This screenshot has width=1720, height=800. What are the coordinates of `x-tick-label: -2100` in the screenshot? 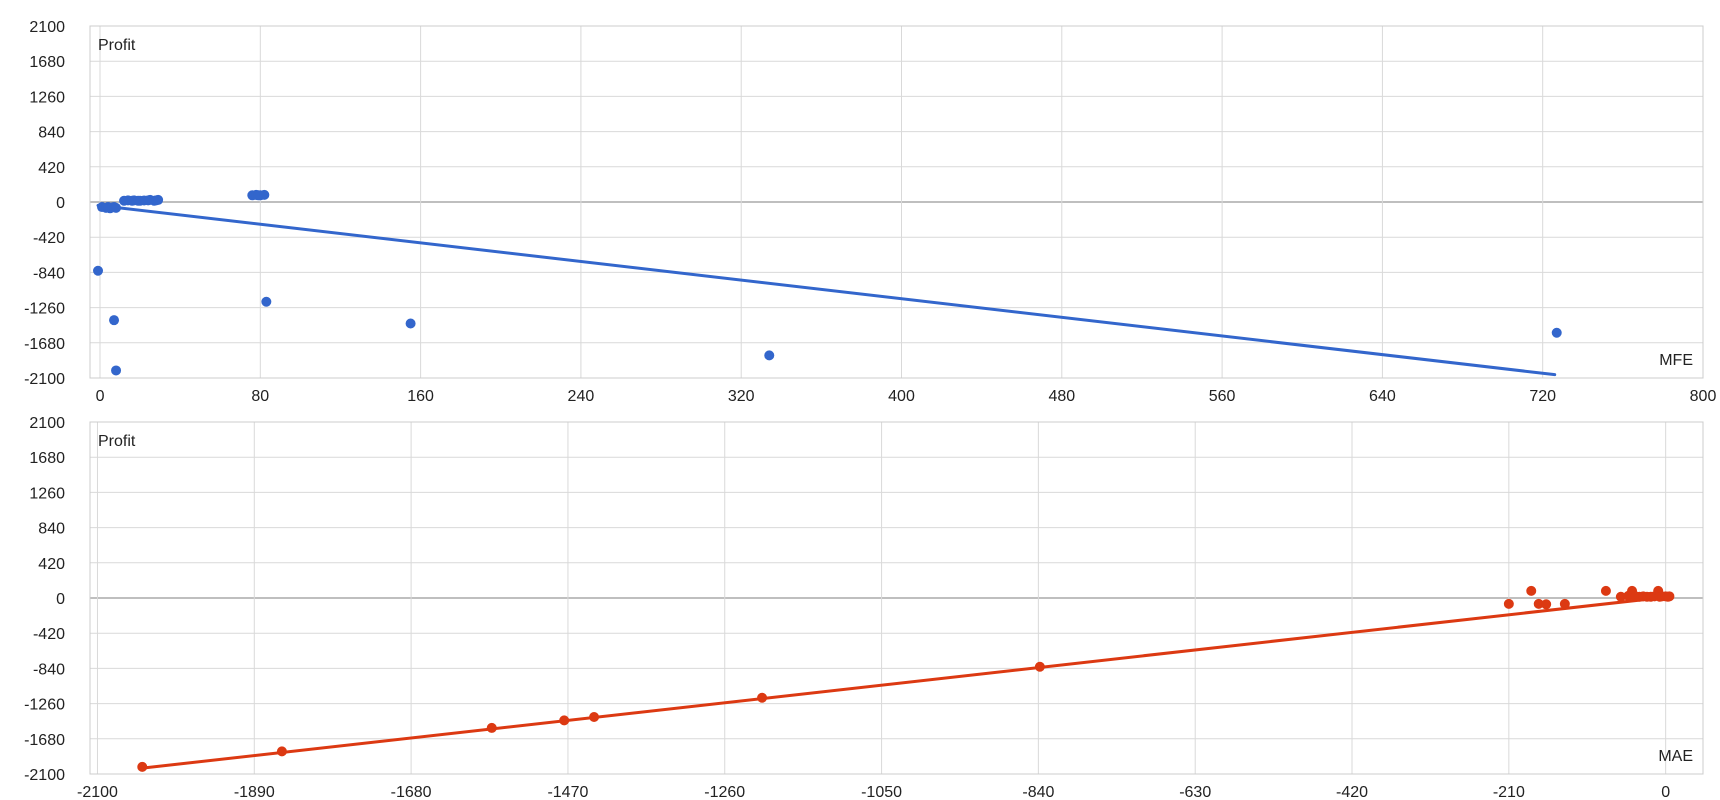 It's located at (97, 792).